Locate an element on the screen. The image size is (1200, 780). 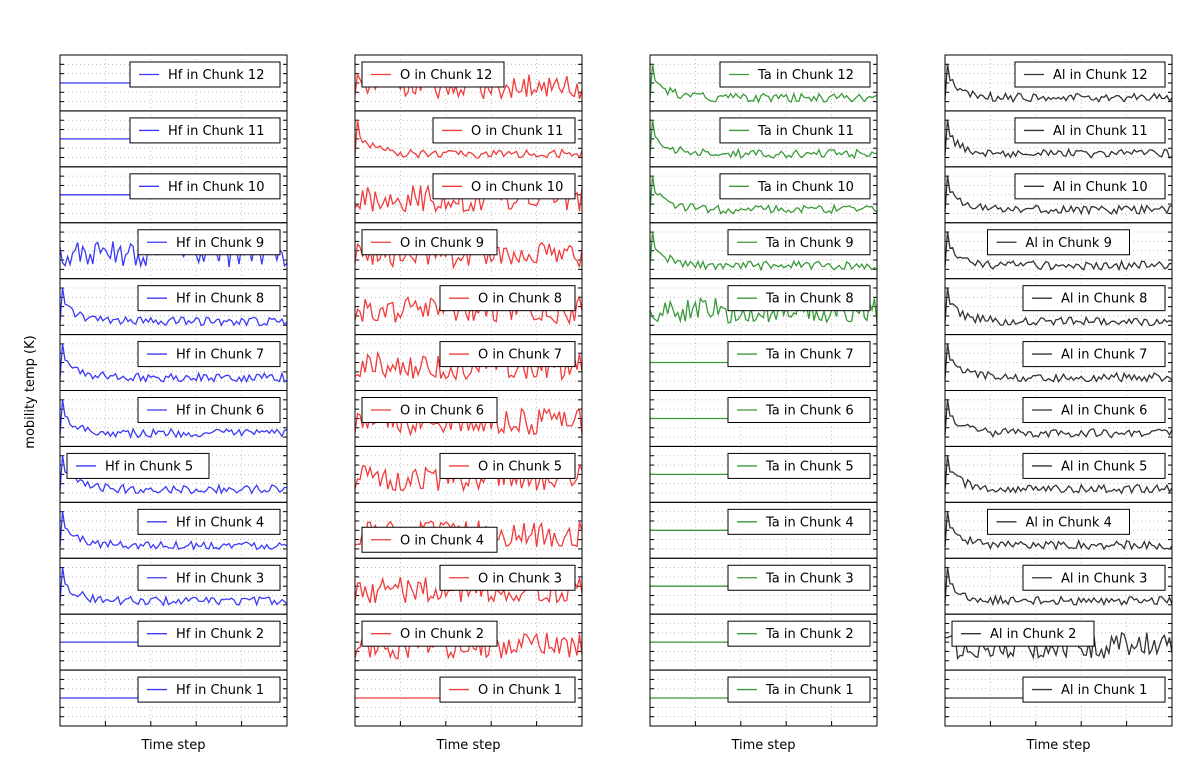
subplot-ta-chunk-1: Ta in Chunk 1 is located at coordinates (763, 698).